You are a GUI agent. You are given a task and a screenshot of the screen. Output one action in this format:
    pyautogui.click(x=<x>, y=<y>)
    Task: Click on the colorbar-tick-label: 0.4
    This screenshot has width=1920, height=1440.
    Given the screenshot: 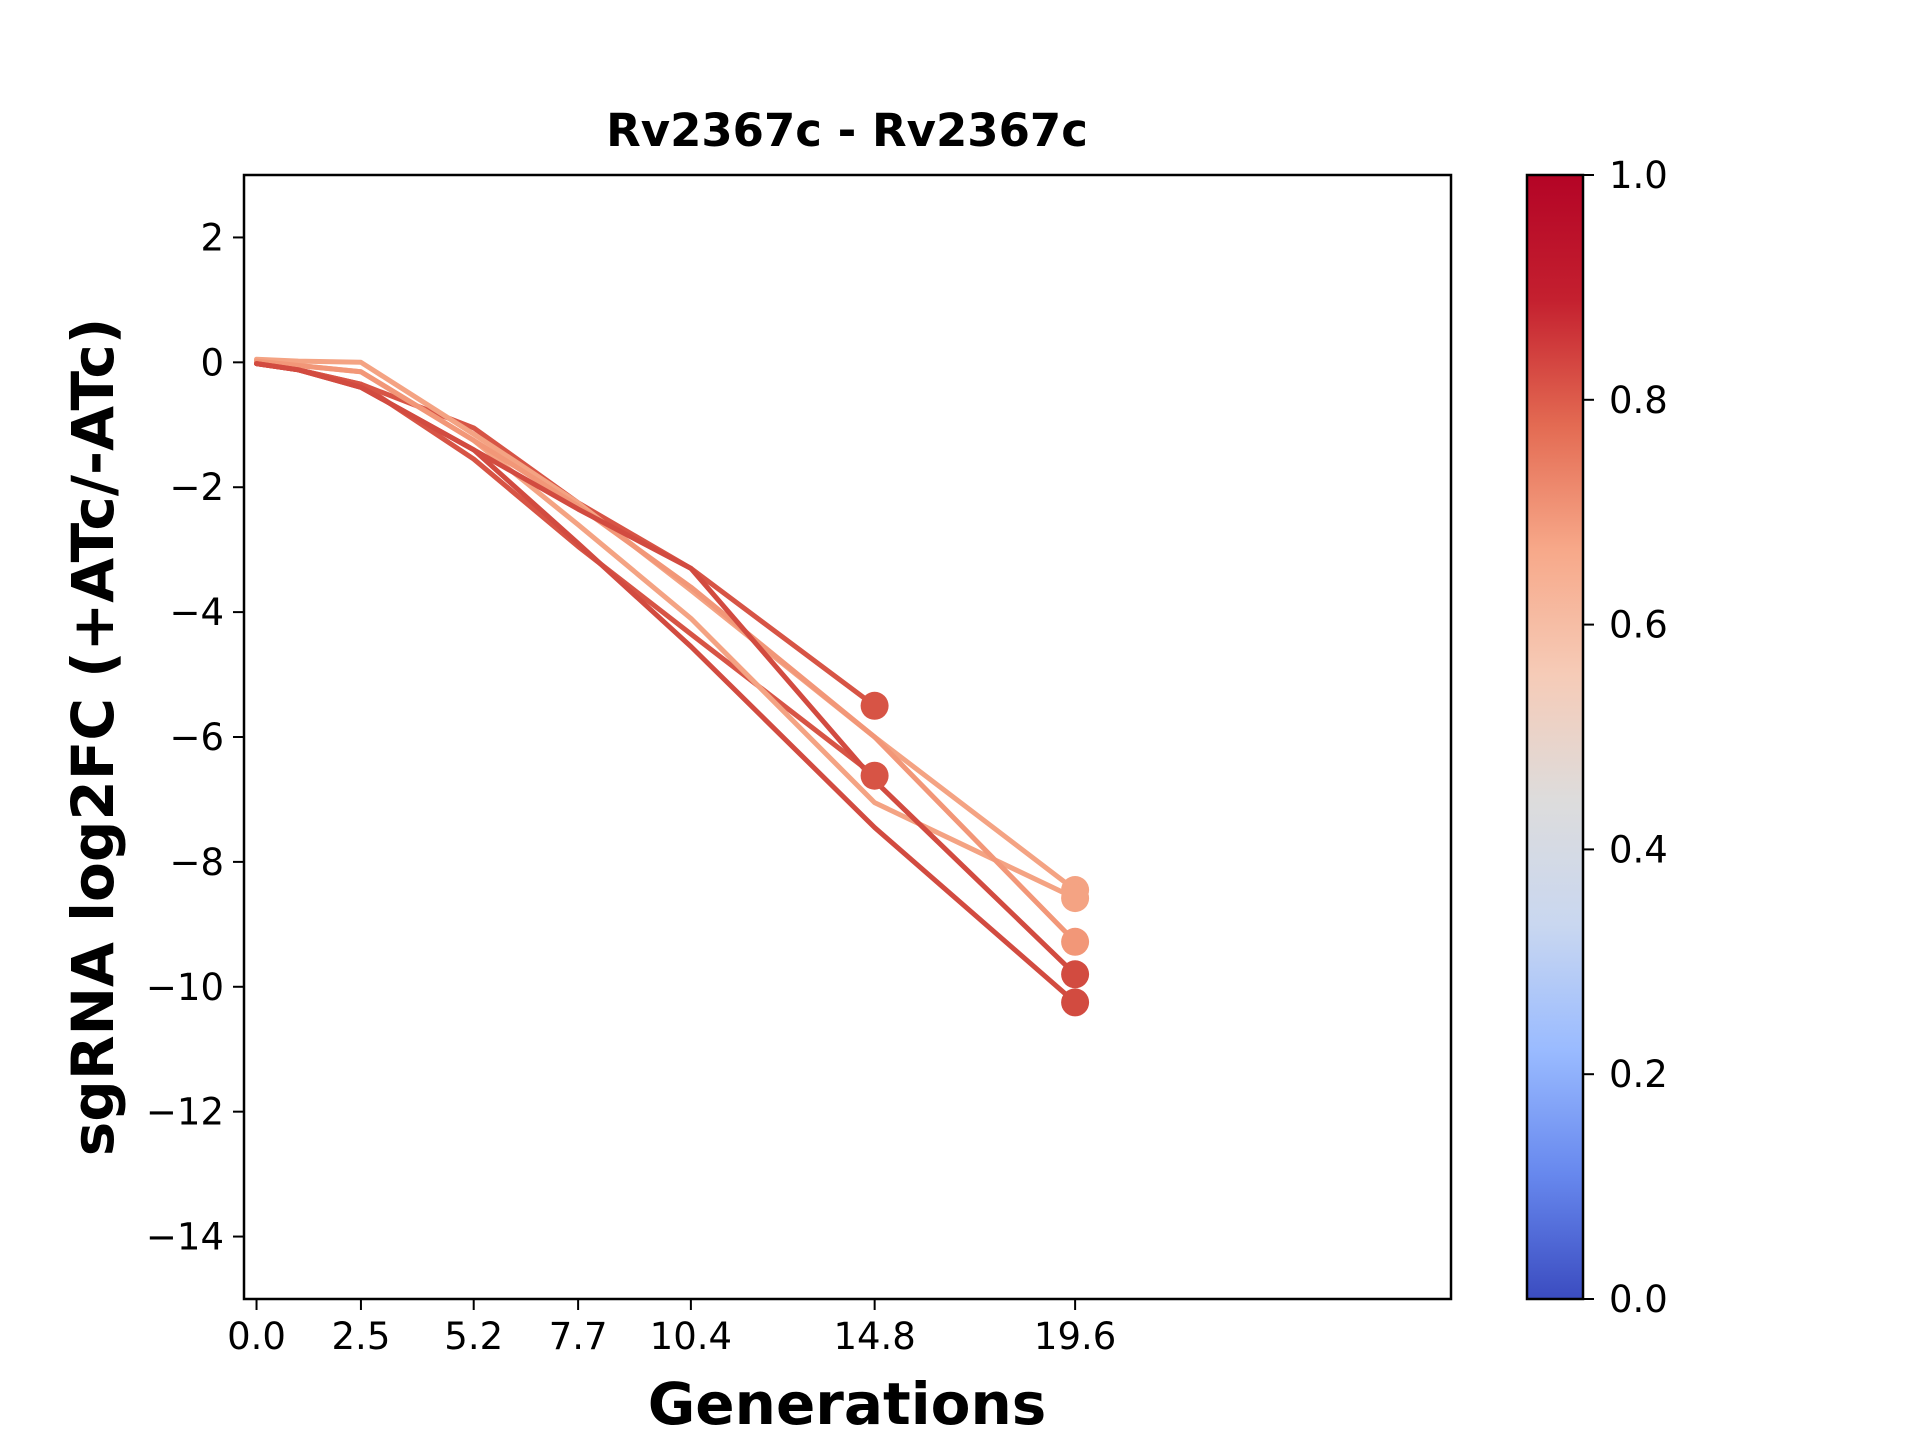 What is the action you would take?
    pyautogui.click(x=1638, y=849)
    